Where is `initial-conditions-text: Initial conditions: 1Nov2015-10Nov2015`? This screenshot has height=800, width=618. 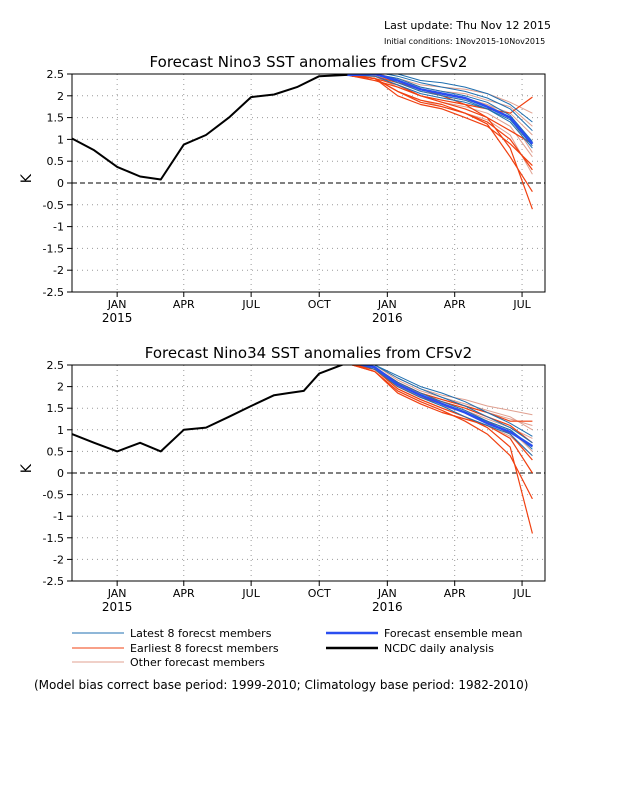
initial-conditions-text: Initial conditions: 1Nov2015-10Nov2015 is located at coordinates (465, 41).